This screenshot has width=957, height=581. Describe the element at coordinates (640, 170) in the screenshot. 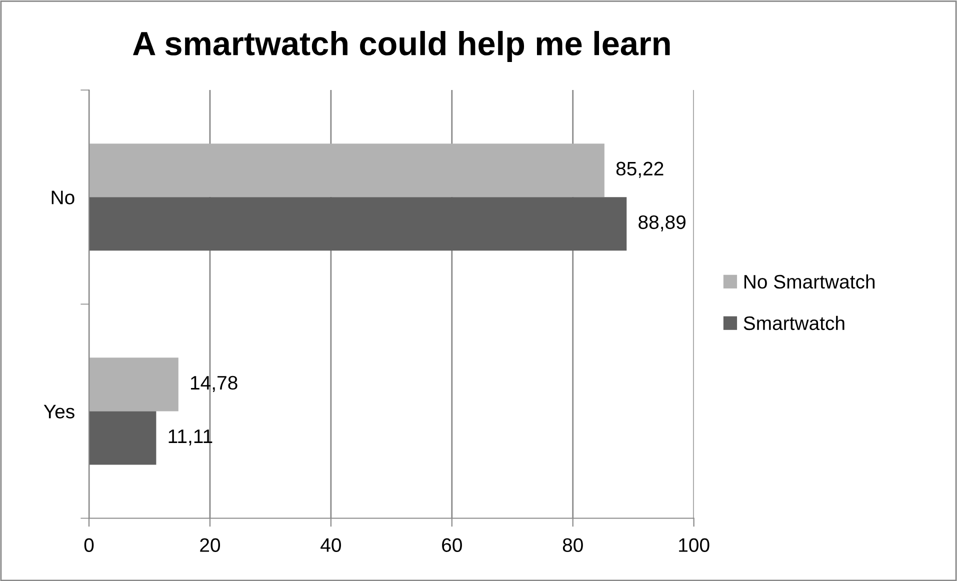

I see `data-label: 85,22` at that location.